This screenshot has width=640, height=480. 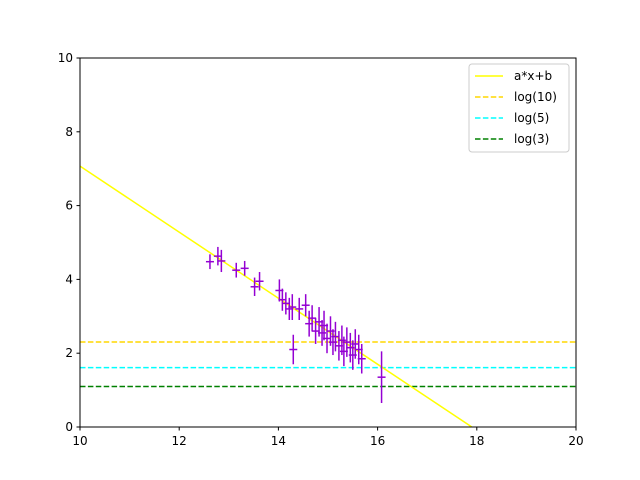 What do you see at coordinates (179, 441) in the screenshot?
I see `x-tick-label: 12` at bounding box center [179, 441].